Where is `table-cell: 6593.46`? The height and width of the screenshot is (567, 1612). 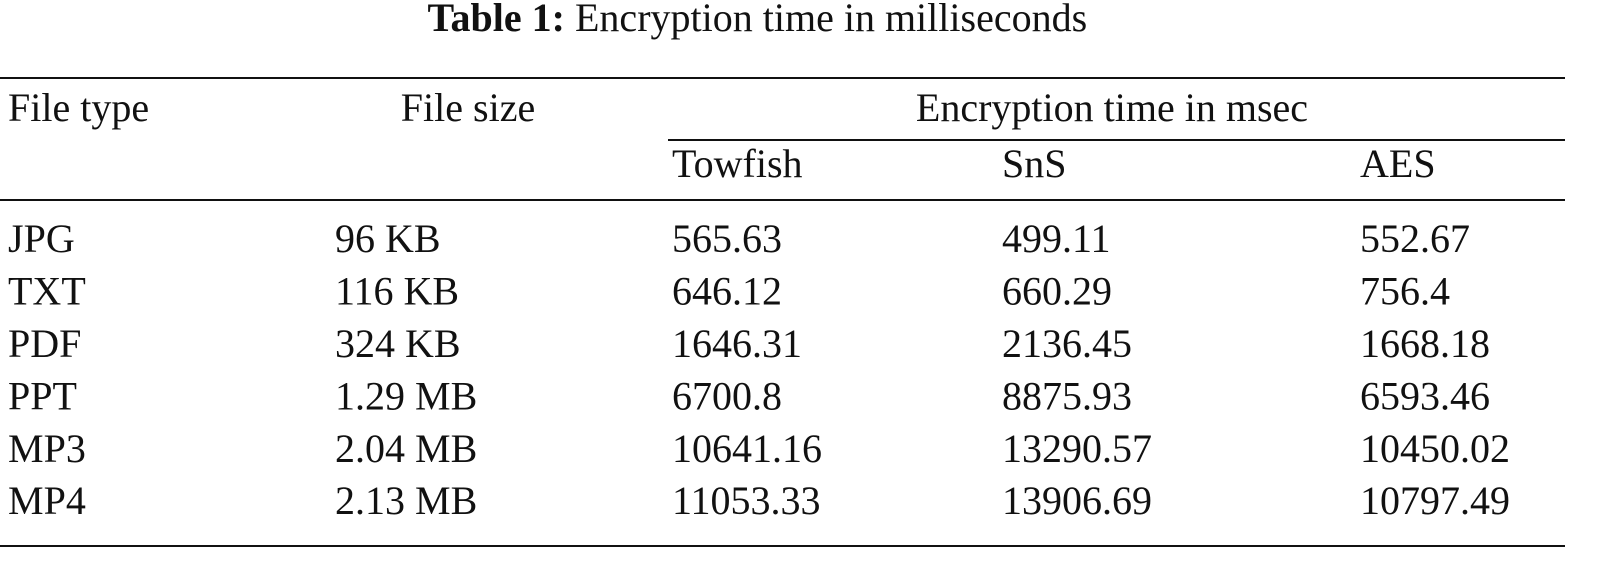
table-cell: 6593.46 is located at coordinates (1425, 395).